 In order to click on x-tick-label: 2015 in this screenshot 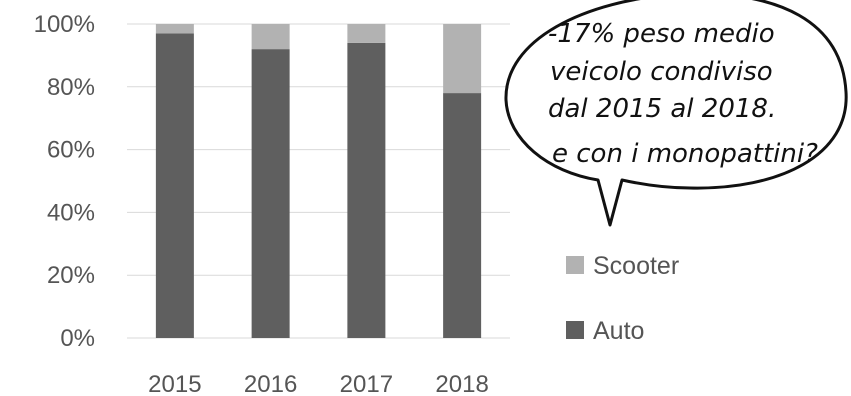, I will do `click(174, 383)`.